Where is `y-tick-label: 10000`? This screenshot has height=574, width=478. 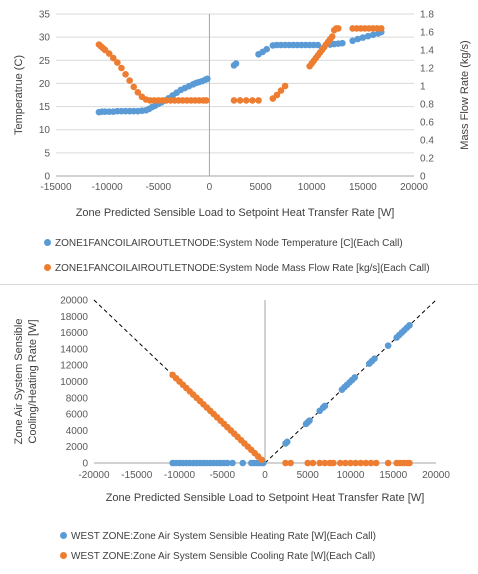 y-tick-label: 10000 is located at coordinates (74, 382).